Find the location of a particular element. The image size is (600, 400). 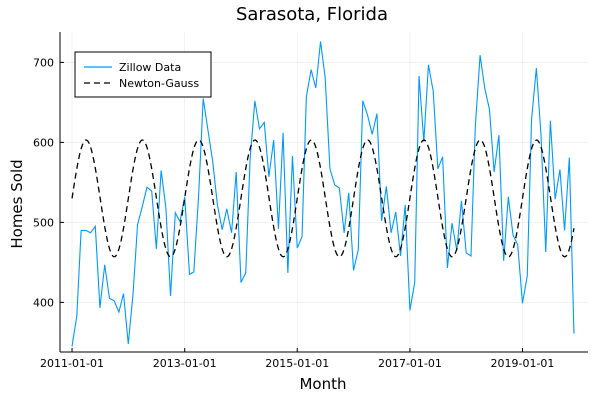

chart-title: Sarasota, Florida is located at coordinates (312, 14).